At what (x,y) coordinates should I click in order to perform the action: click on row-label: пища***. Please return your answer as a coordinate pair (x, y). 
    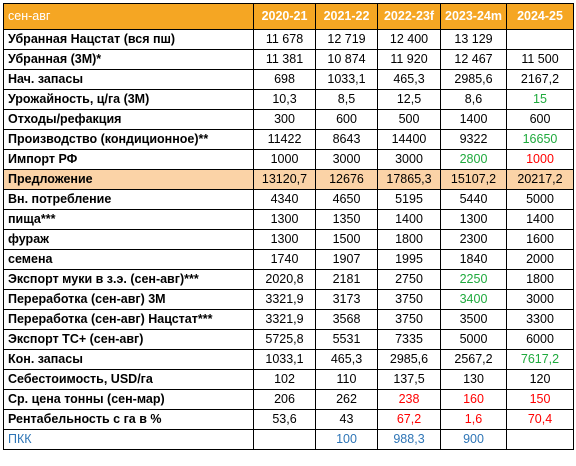
    Looking at the image, I should click on (128, 219).